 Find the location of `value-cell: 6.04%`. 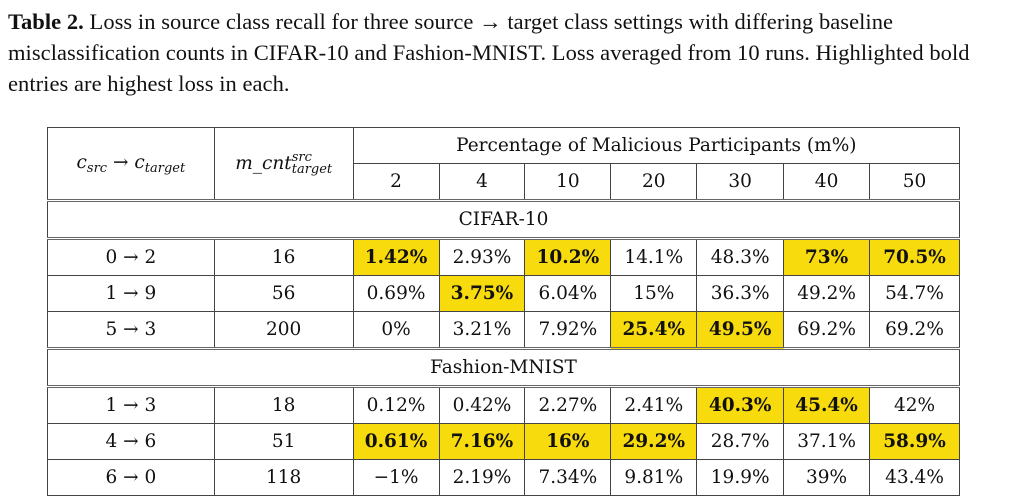

value-cell: 6.04% is located at coordinates (568, 293).